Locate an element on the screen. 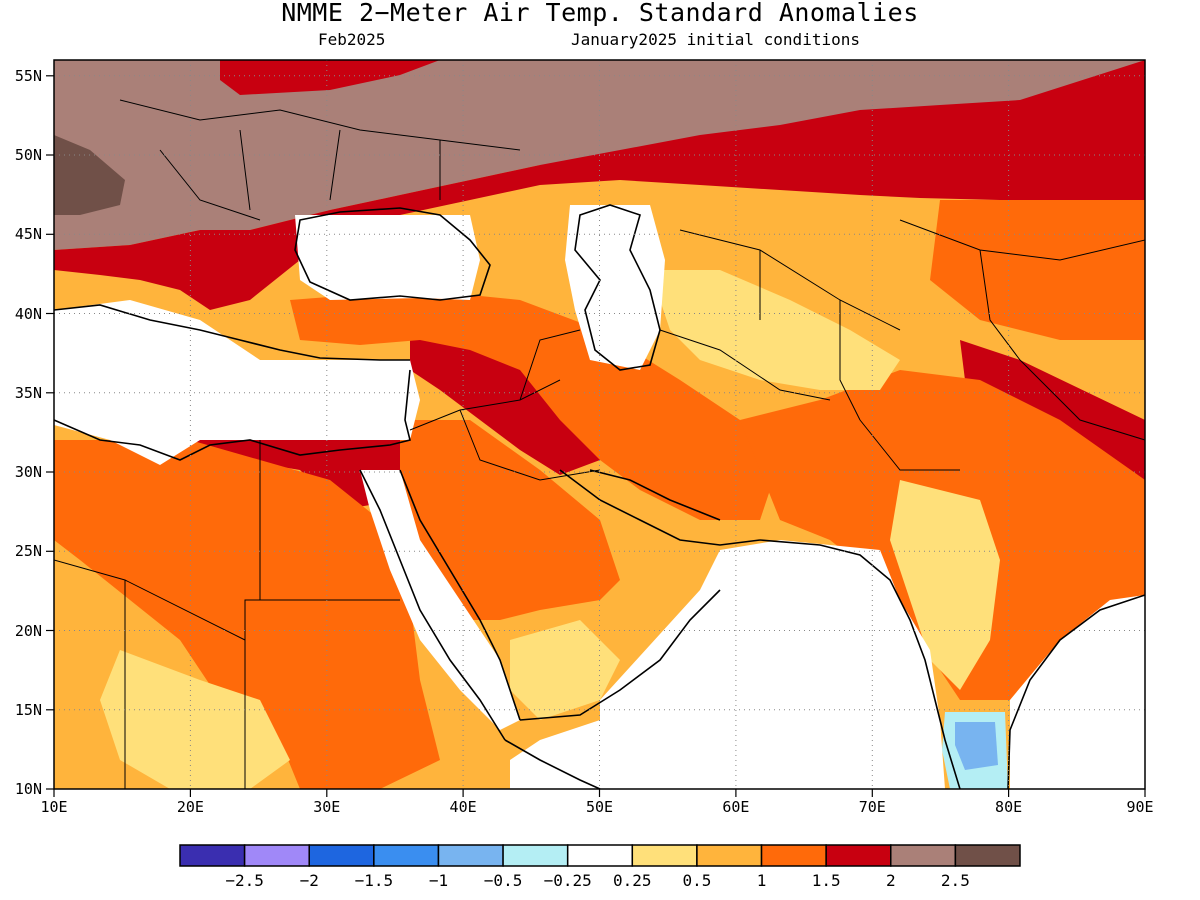 Image resolution: width=1200 pixels, height=900 pixels. coast-arabia-south is located at coordinates (620, 655).